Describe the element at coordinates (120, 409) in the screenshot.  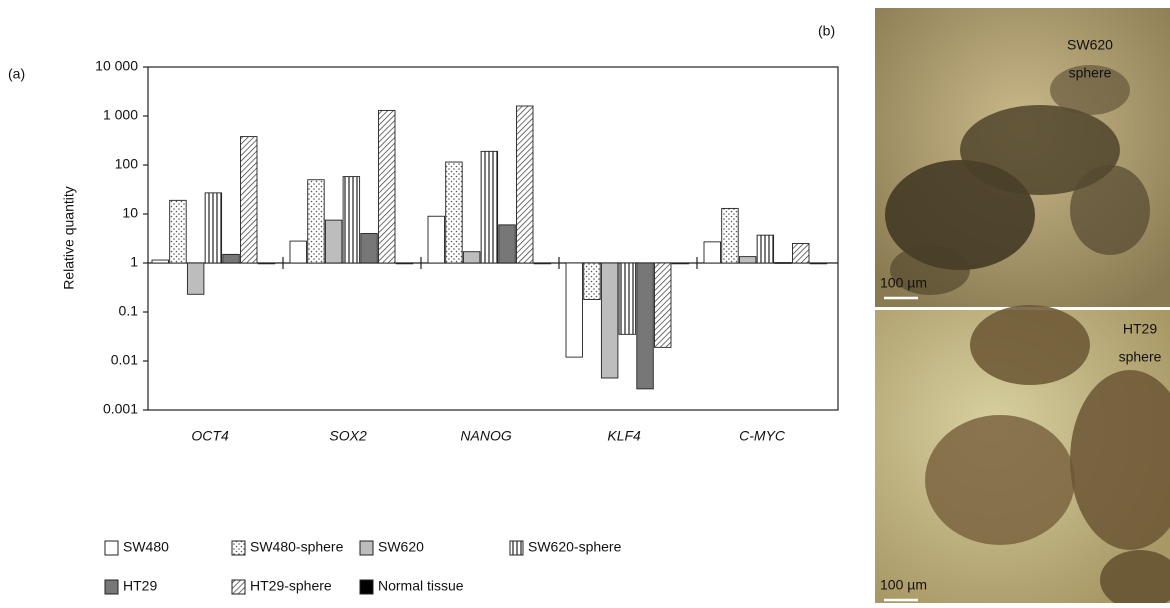
I see `y-tick-label: 0.001` at that location.